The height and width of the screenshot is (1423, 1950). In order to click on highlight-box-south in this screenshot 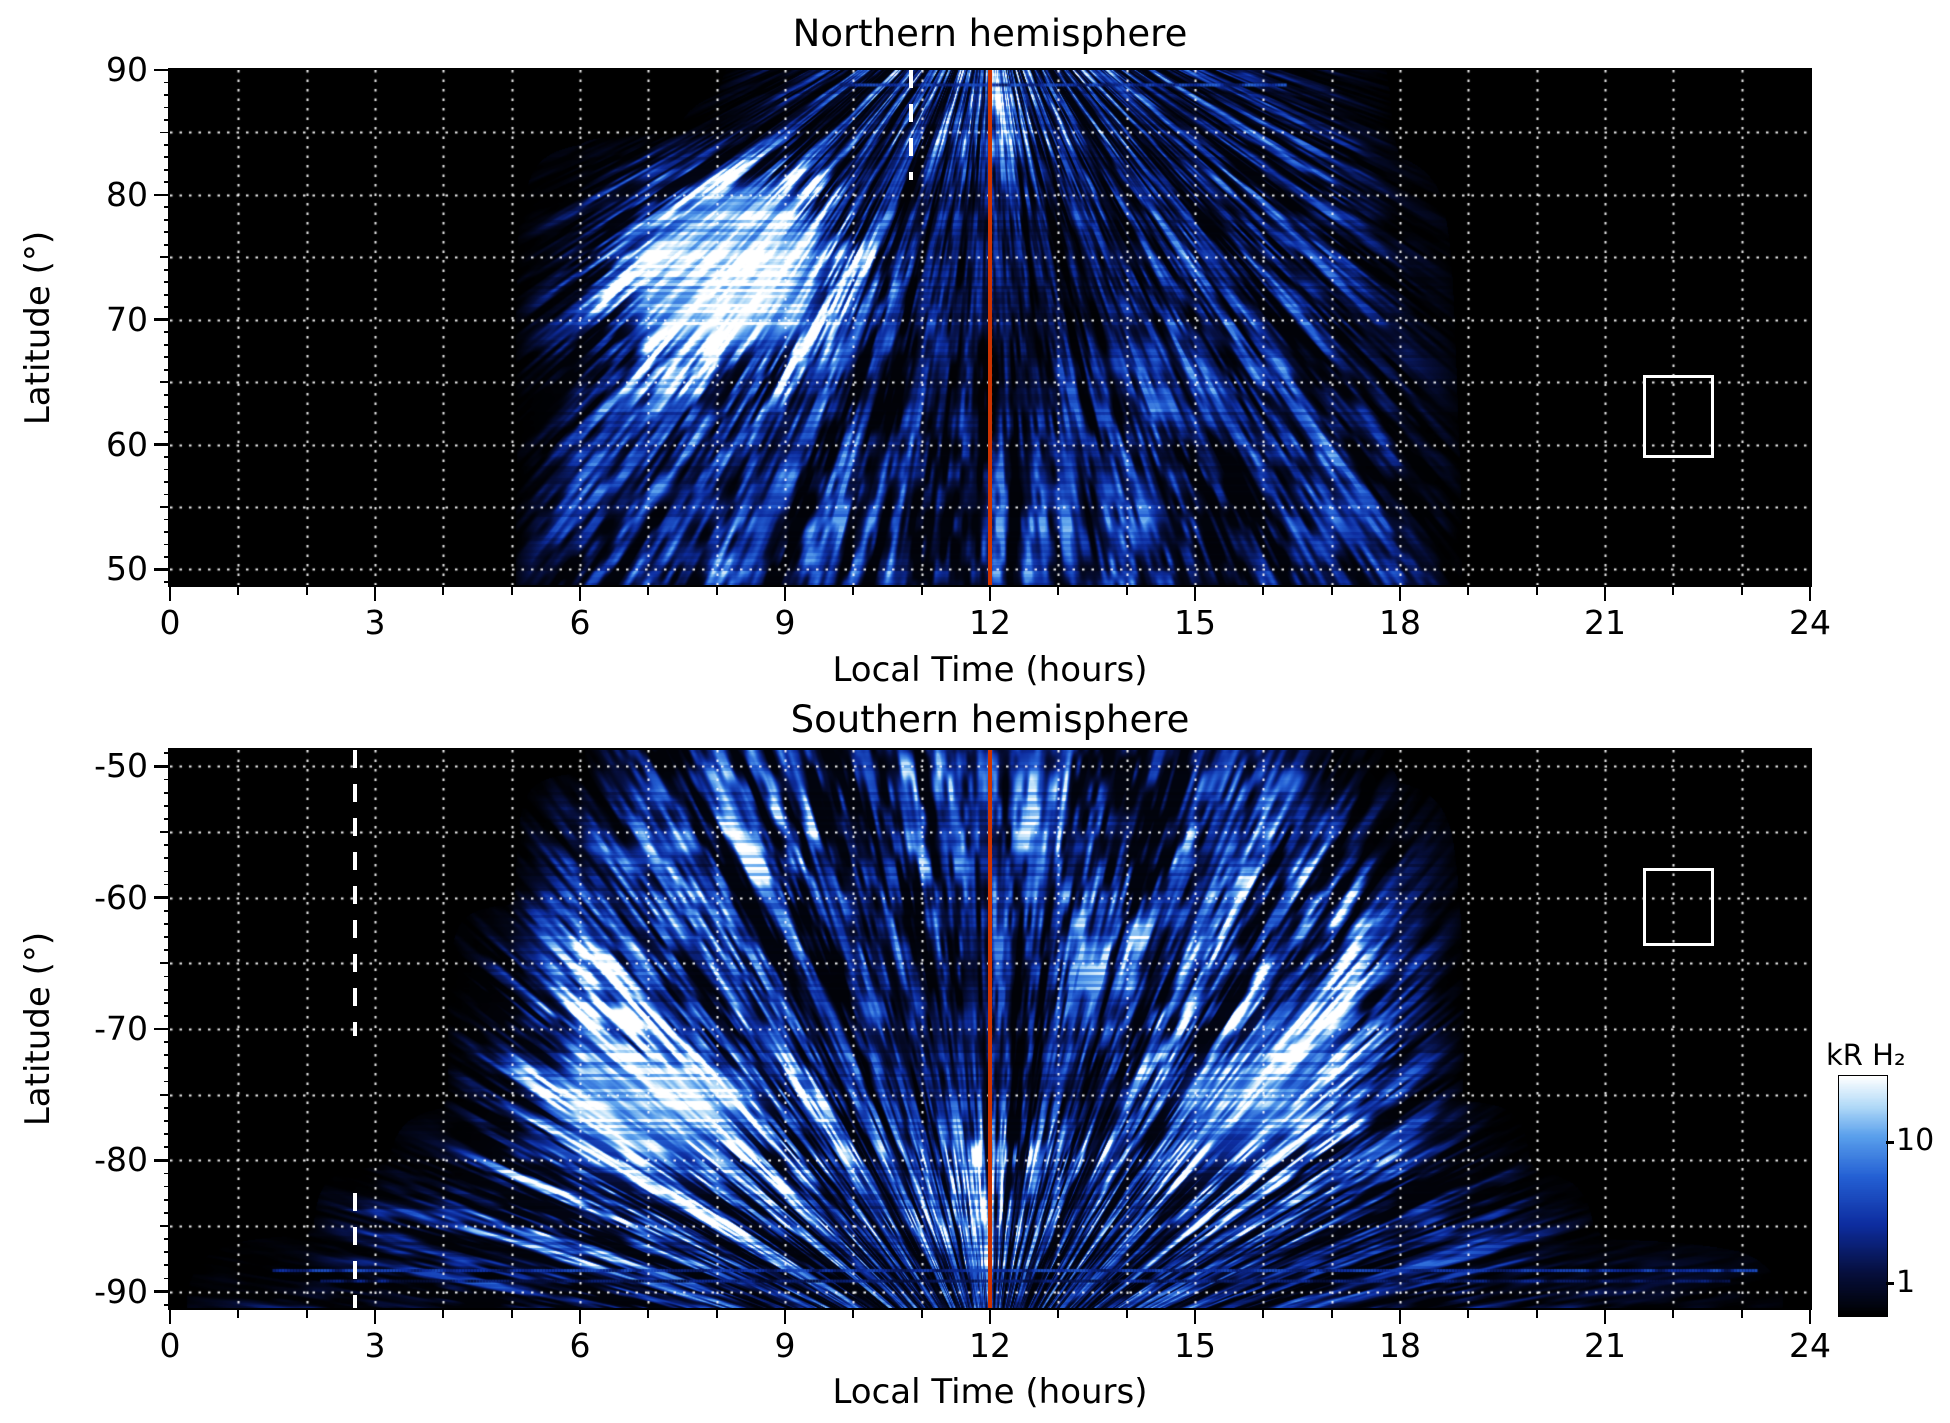, I will do `click(1678, 907)`.